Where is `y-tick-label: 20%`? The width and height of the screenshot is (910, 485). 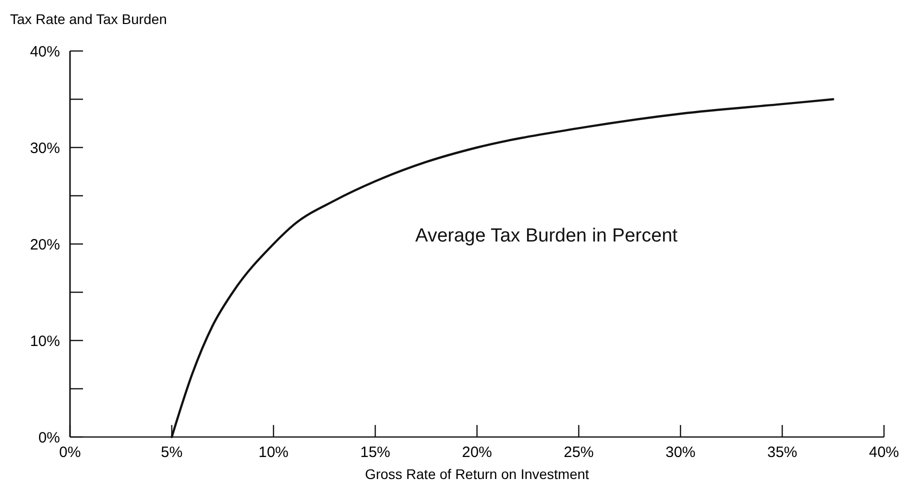 y-tick-label: 20% is located at coordinates (45, 245).